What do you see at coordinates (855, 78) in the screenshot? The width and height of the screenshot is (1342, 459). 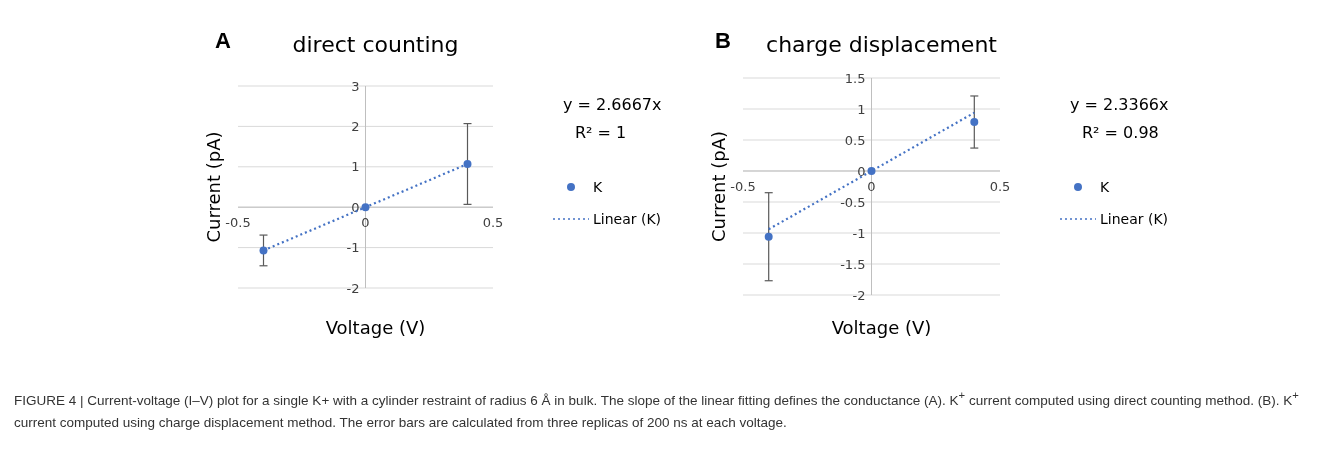 I see `y-tick-label: 1.5` at bounding box center [855, 78].